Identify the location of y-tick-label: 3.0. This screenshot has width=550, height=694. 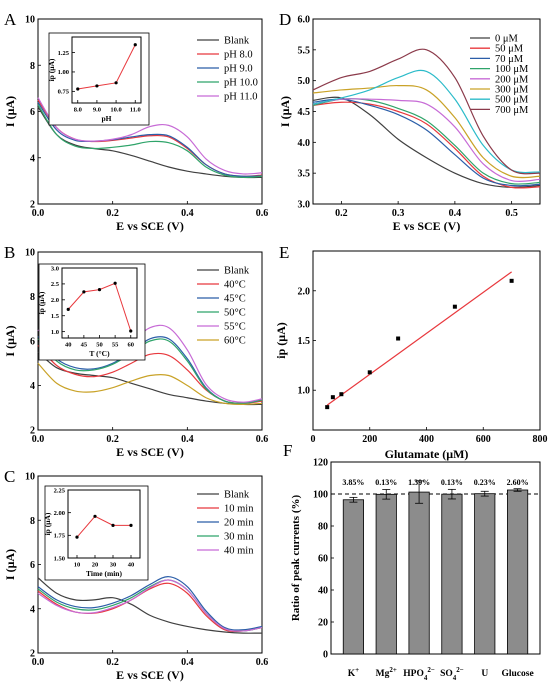
(55, 268).